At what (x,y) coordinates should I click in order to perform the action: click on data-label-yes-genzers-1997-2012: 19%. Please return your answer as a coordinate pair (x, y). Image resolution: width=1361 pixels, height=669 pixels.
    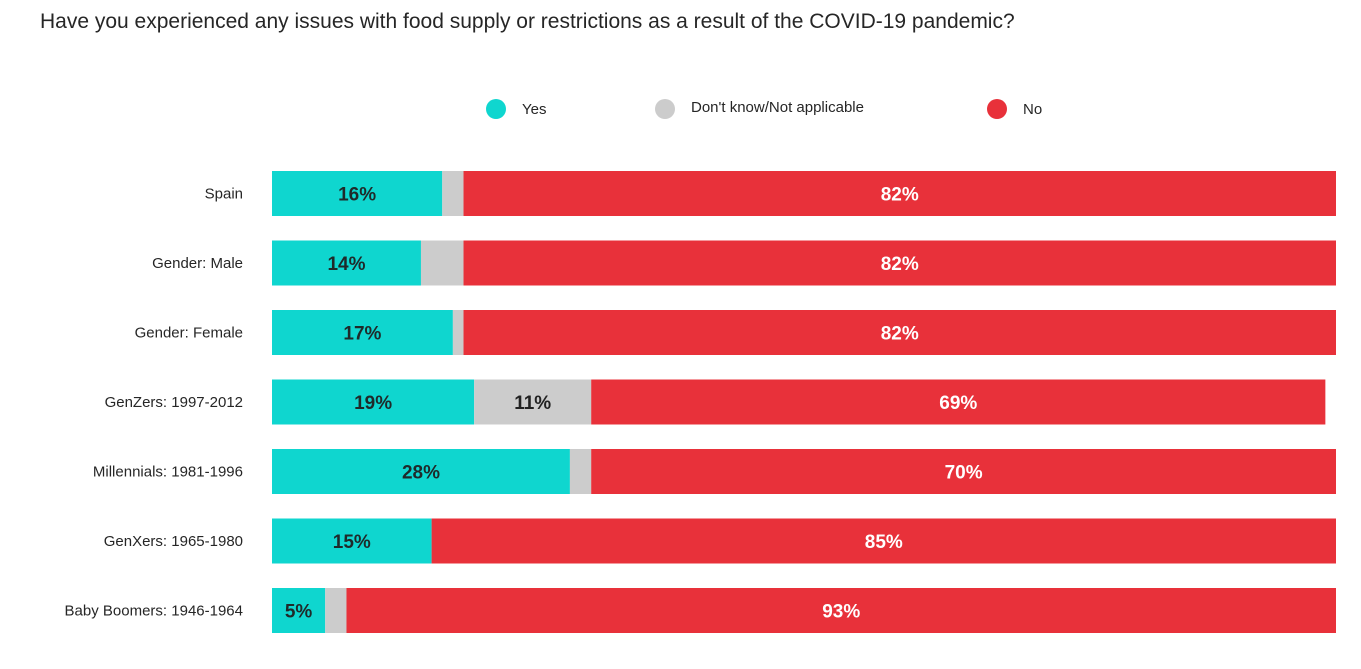
    Looking at the image, I should click on (373, 403).